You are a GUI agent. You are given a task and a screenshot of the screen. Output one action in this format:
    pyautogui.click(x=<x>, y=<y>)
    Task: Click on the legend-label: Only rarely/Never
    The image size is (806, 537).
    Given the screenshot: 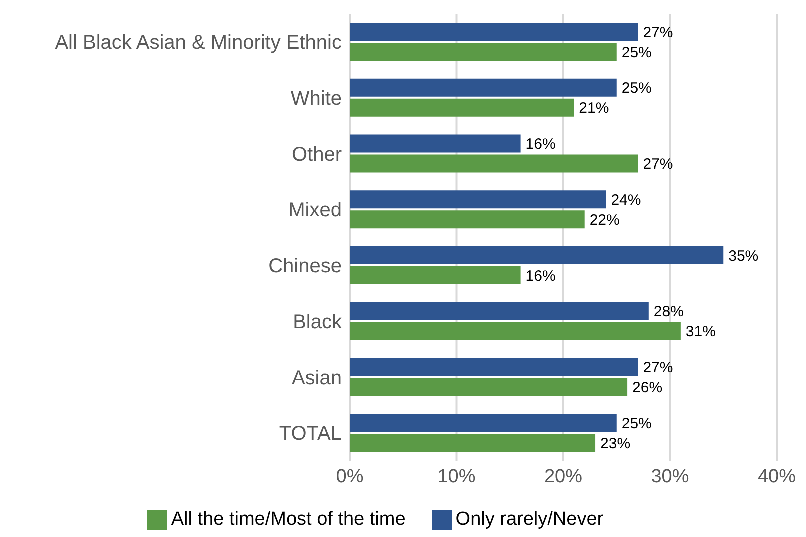 What is the action you would take?
    pyautogui.click(x=530, y=519)
    